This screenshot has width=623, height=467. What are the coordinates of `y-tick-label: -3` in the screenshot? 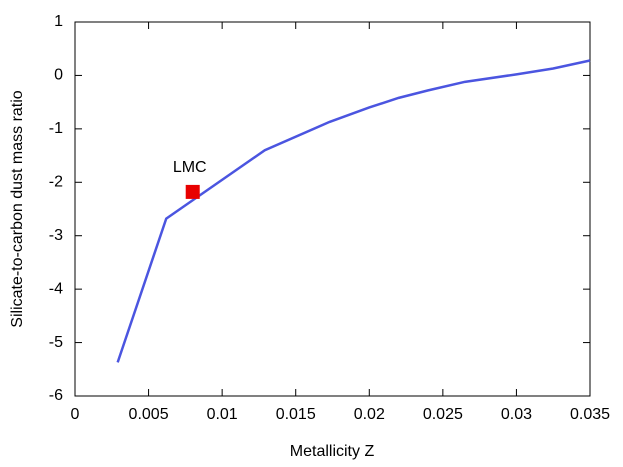 It's located at (56, 235).